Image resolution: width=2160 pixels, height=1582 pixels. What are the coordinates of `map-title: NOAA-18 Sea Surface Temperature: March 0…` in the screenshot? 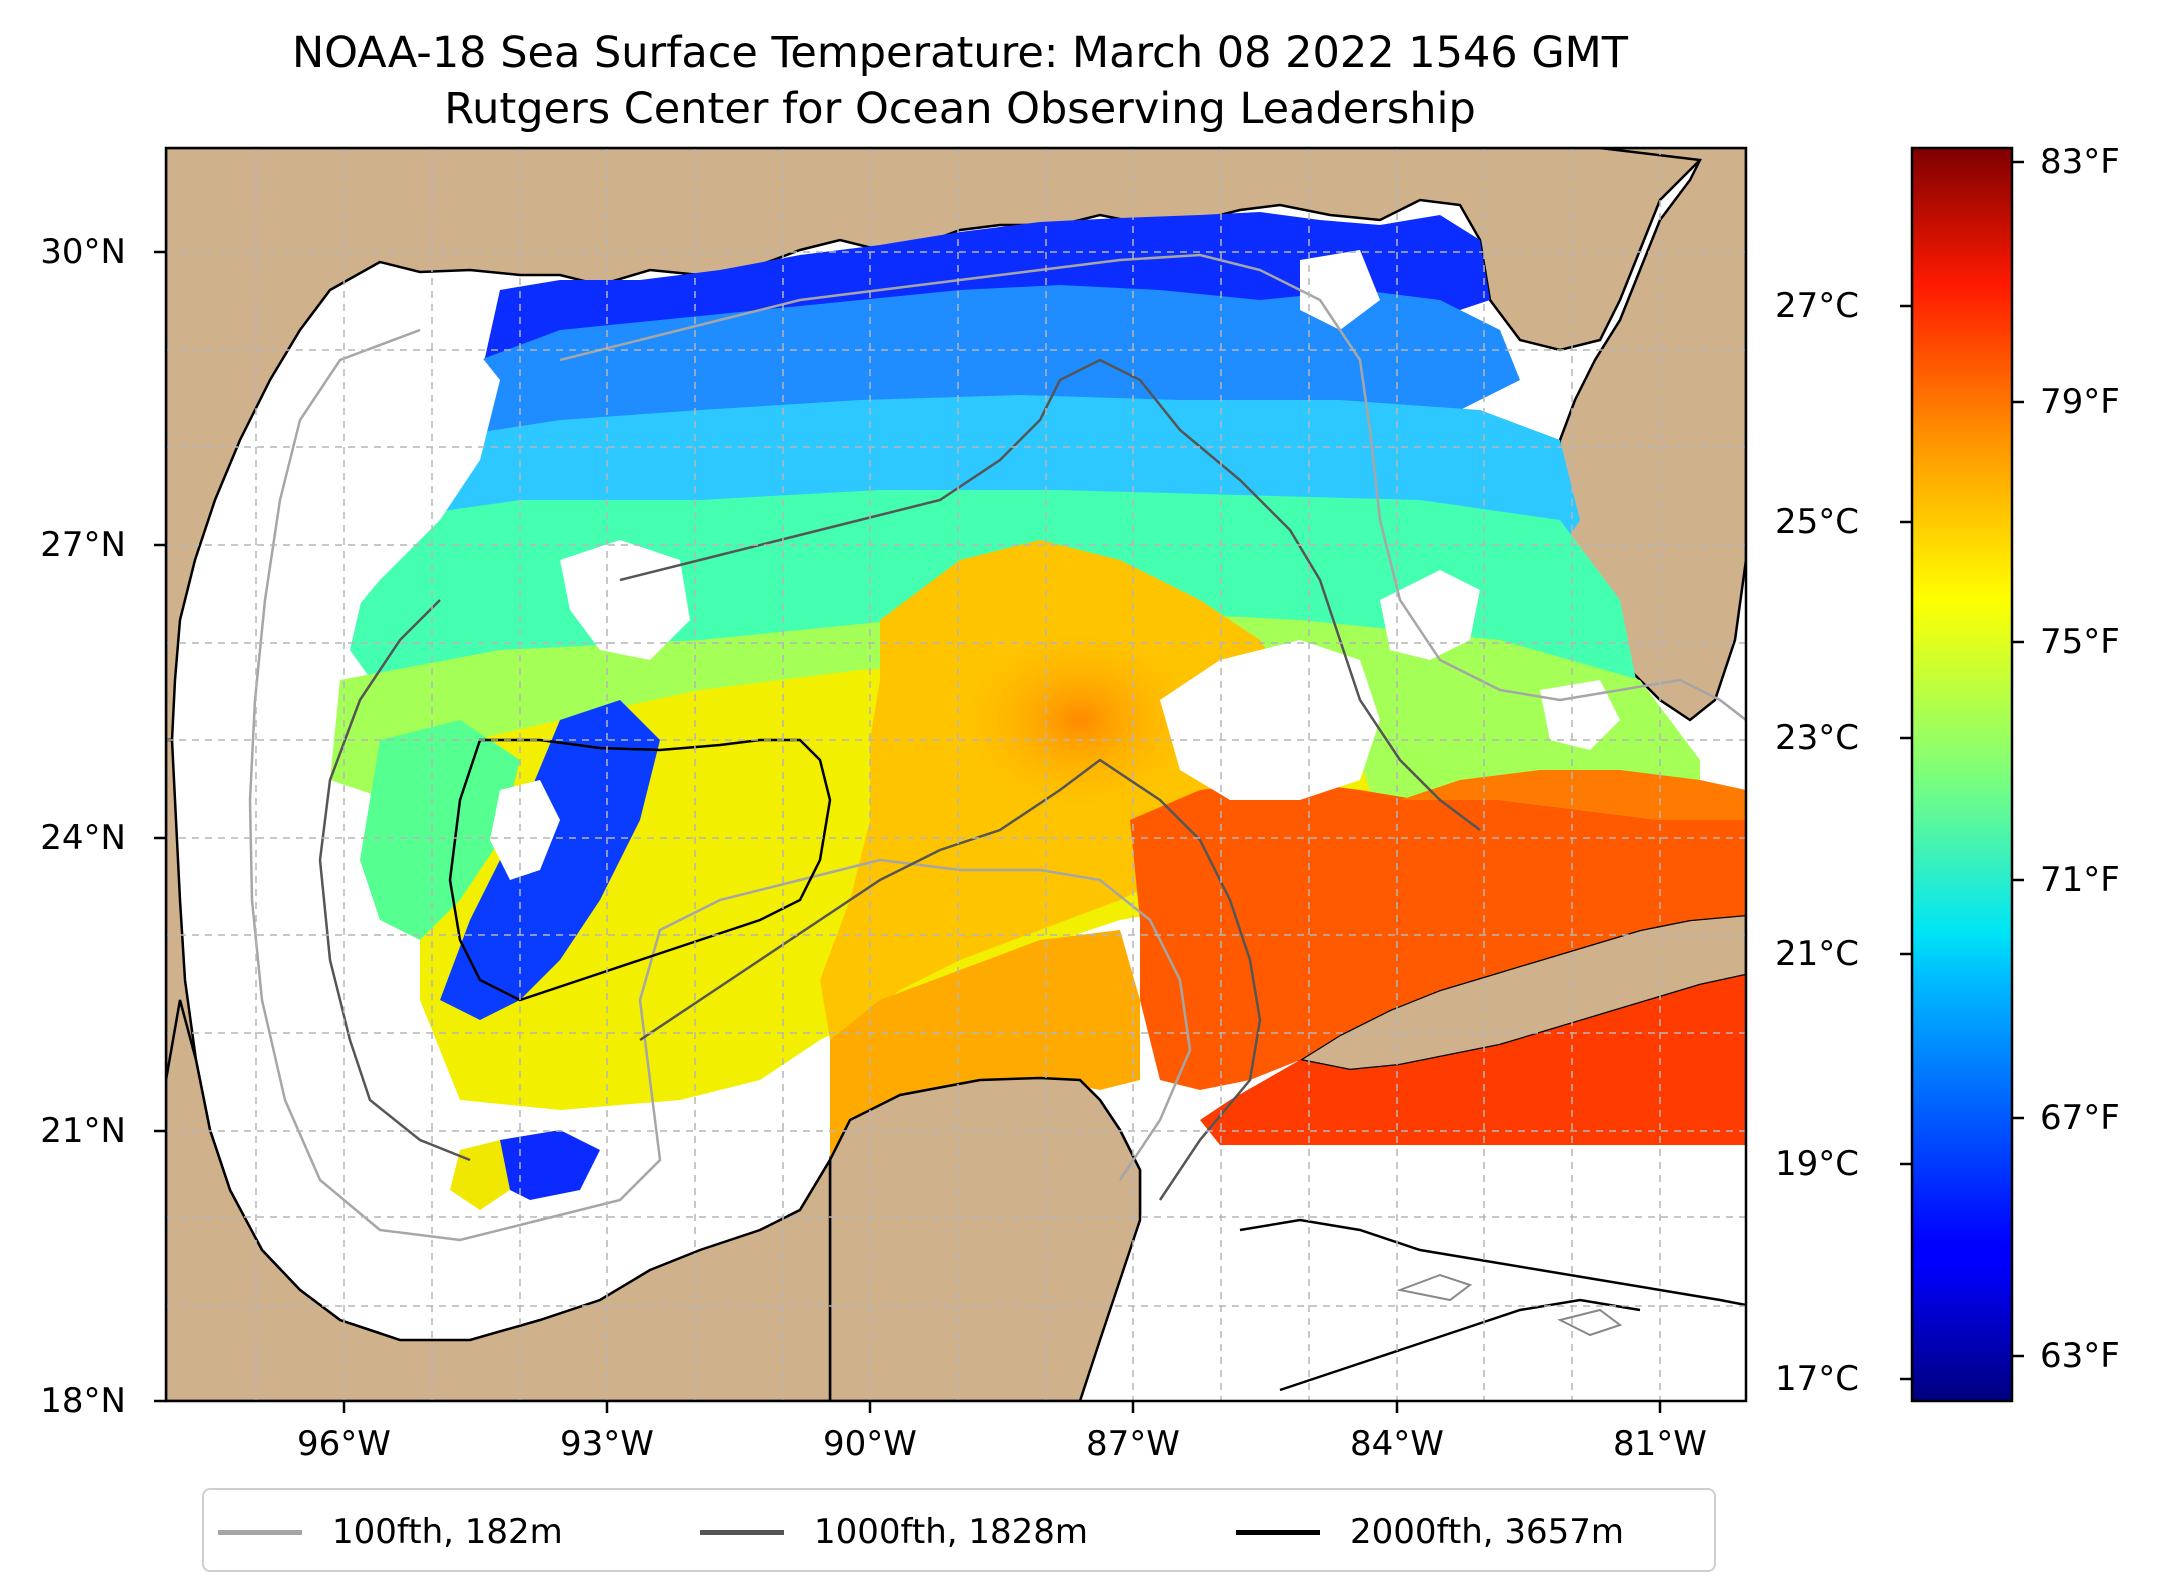 It's located at (960, 53).